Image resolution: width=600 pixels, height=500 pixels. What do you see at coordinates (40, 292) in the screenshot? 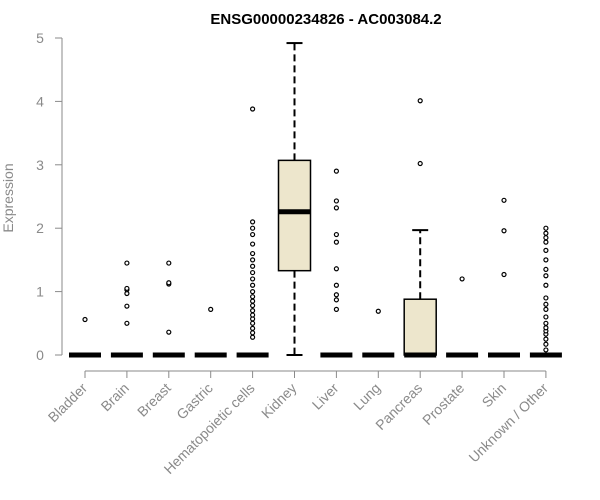
I see `y-tick-label: 1` at bounding box center [40, 292].